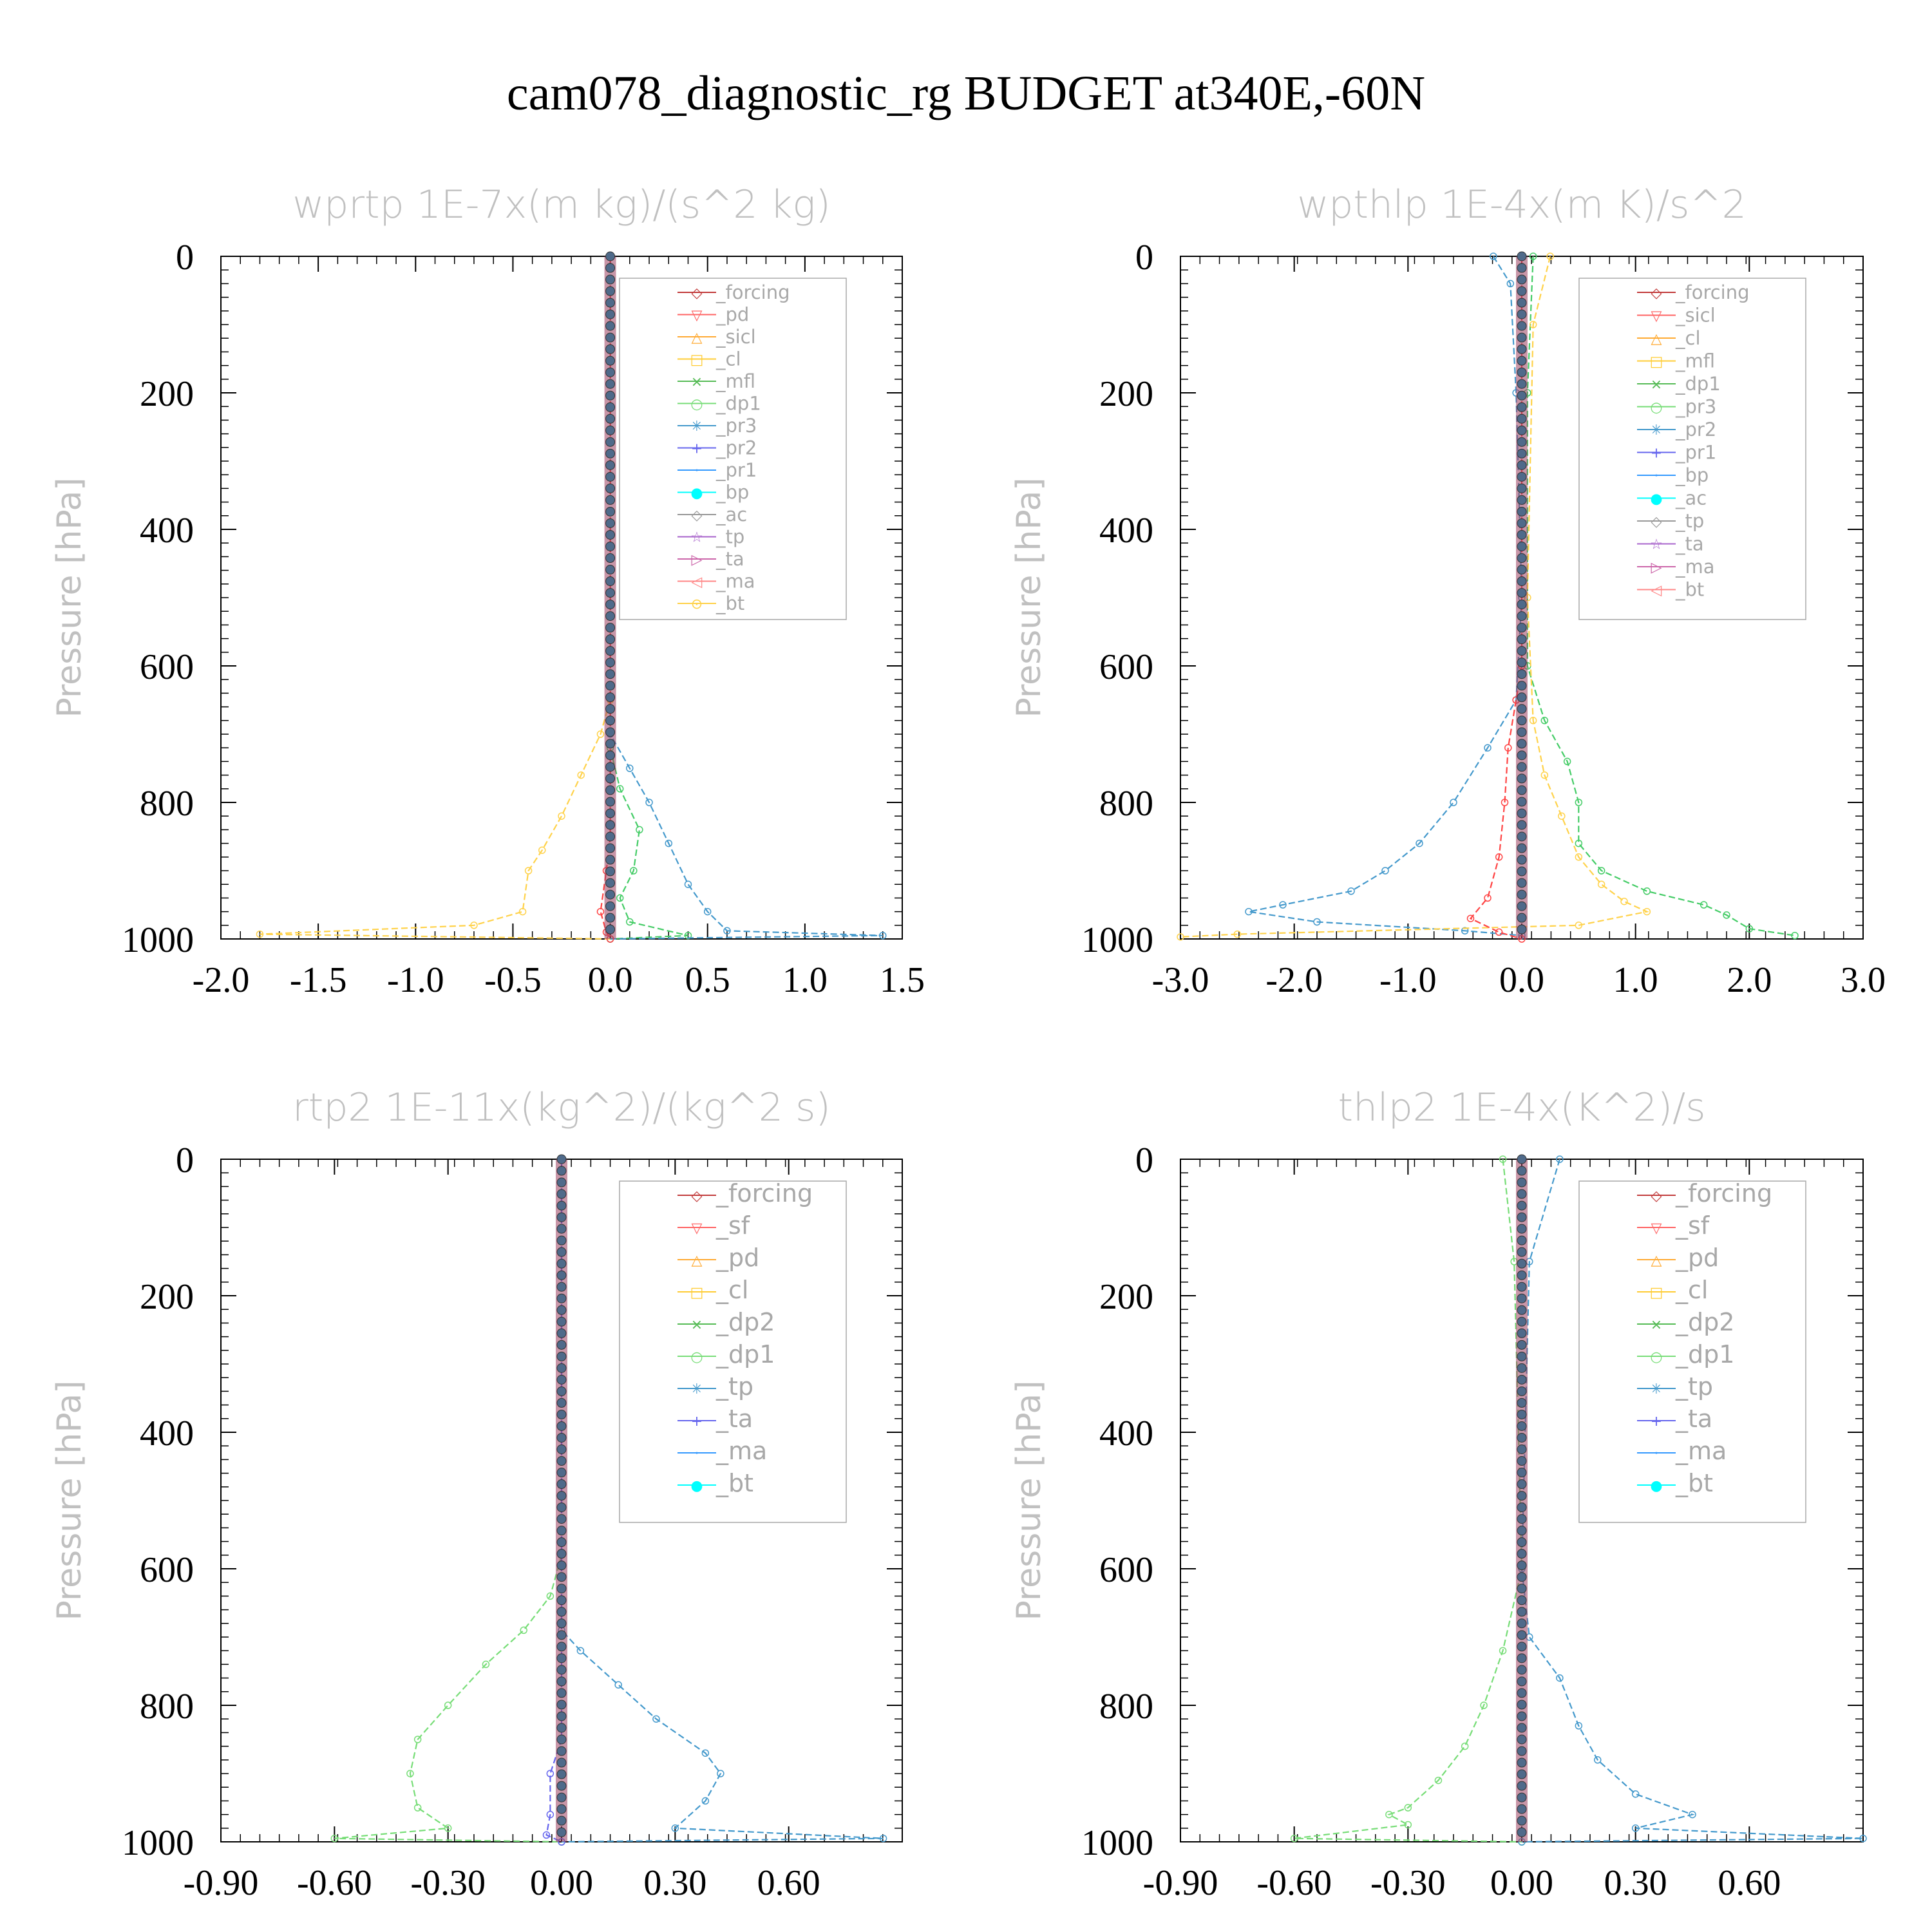  What do you see at coordinates (734, 1419) in the screenshot?
I see `legend-label: _ta` at bounding box center [734, 1419].